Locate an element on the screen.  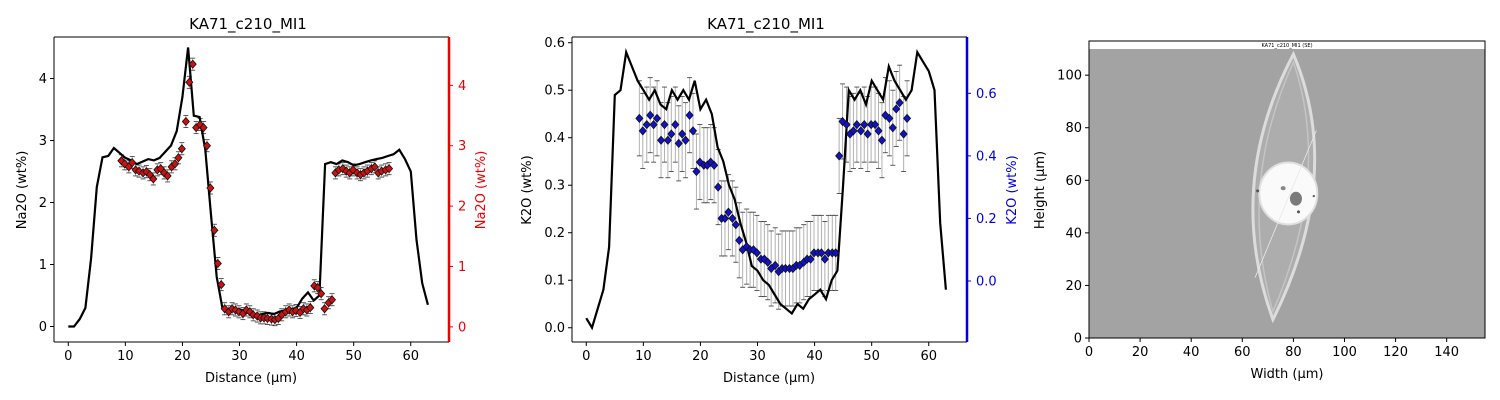
y-tick-label: 0.6 is located at coordinates (554, 43).